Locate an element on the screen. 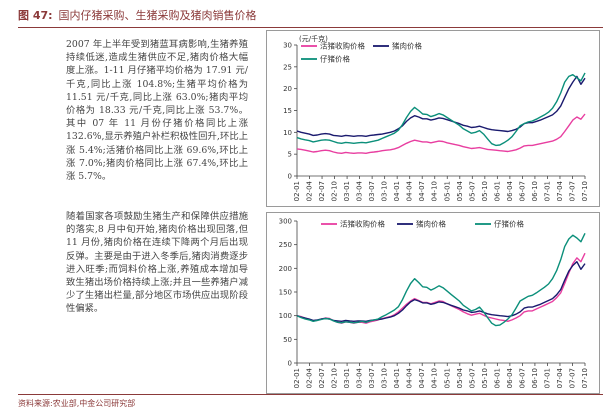 The image size is (612, 417). y-tick-label: 30 is located at coordinates (287, 46).